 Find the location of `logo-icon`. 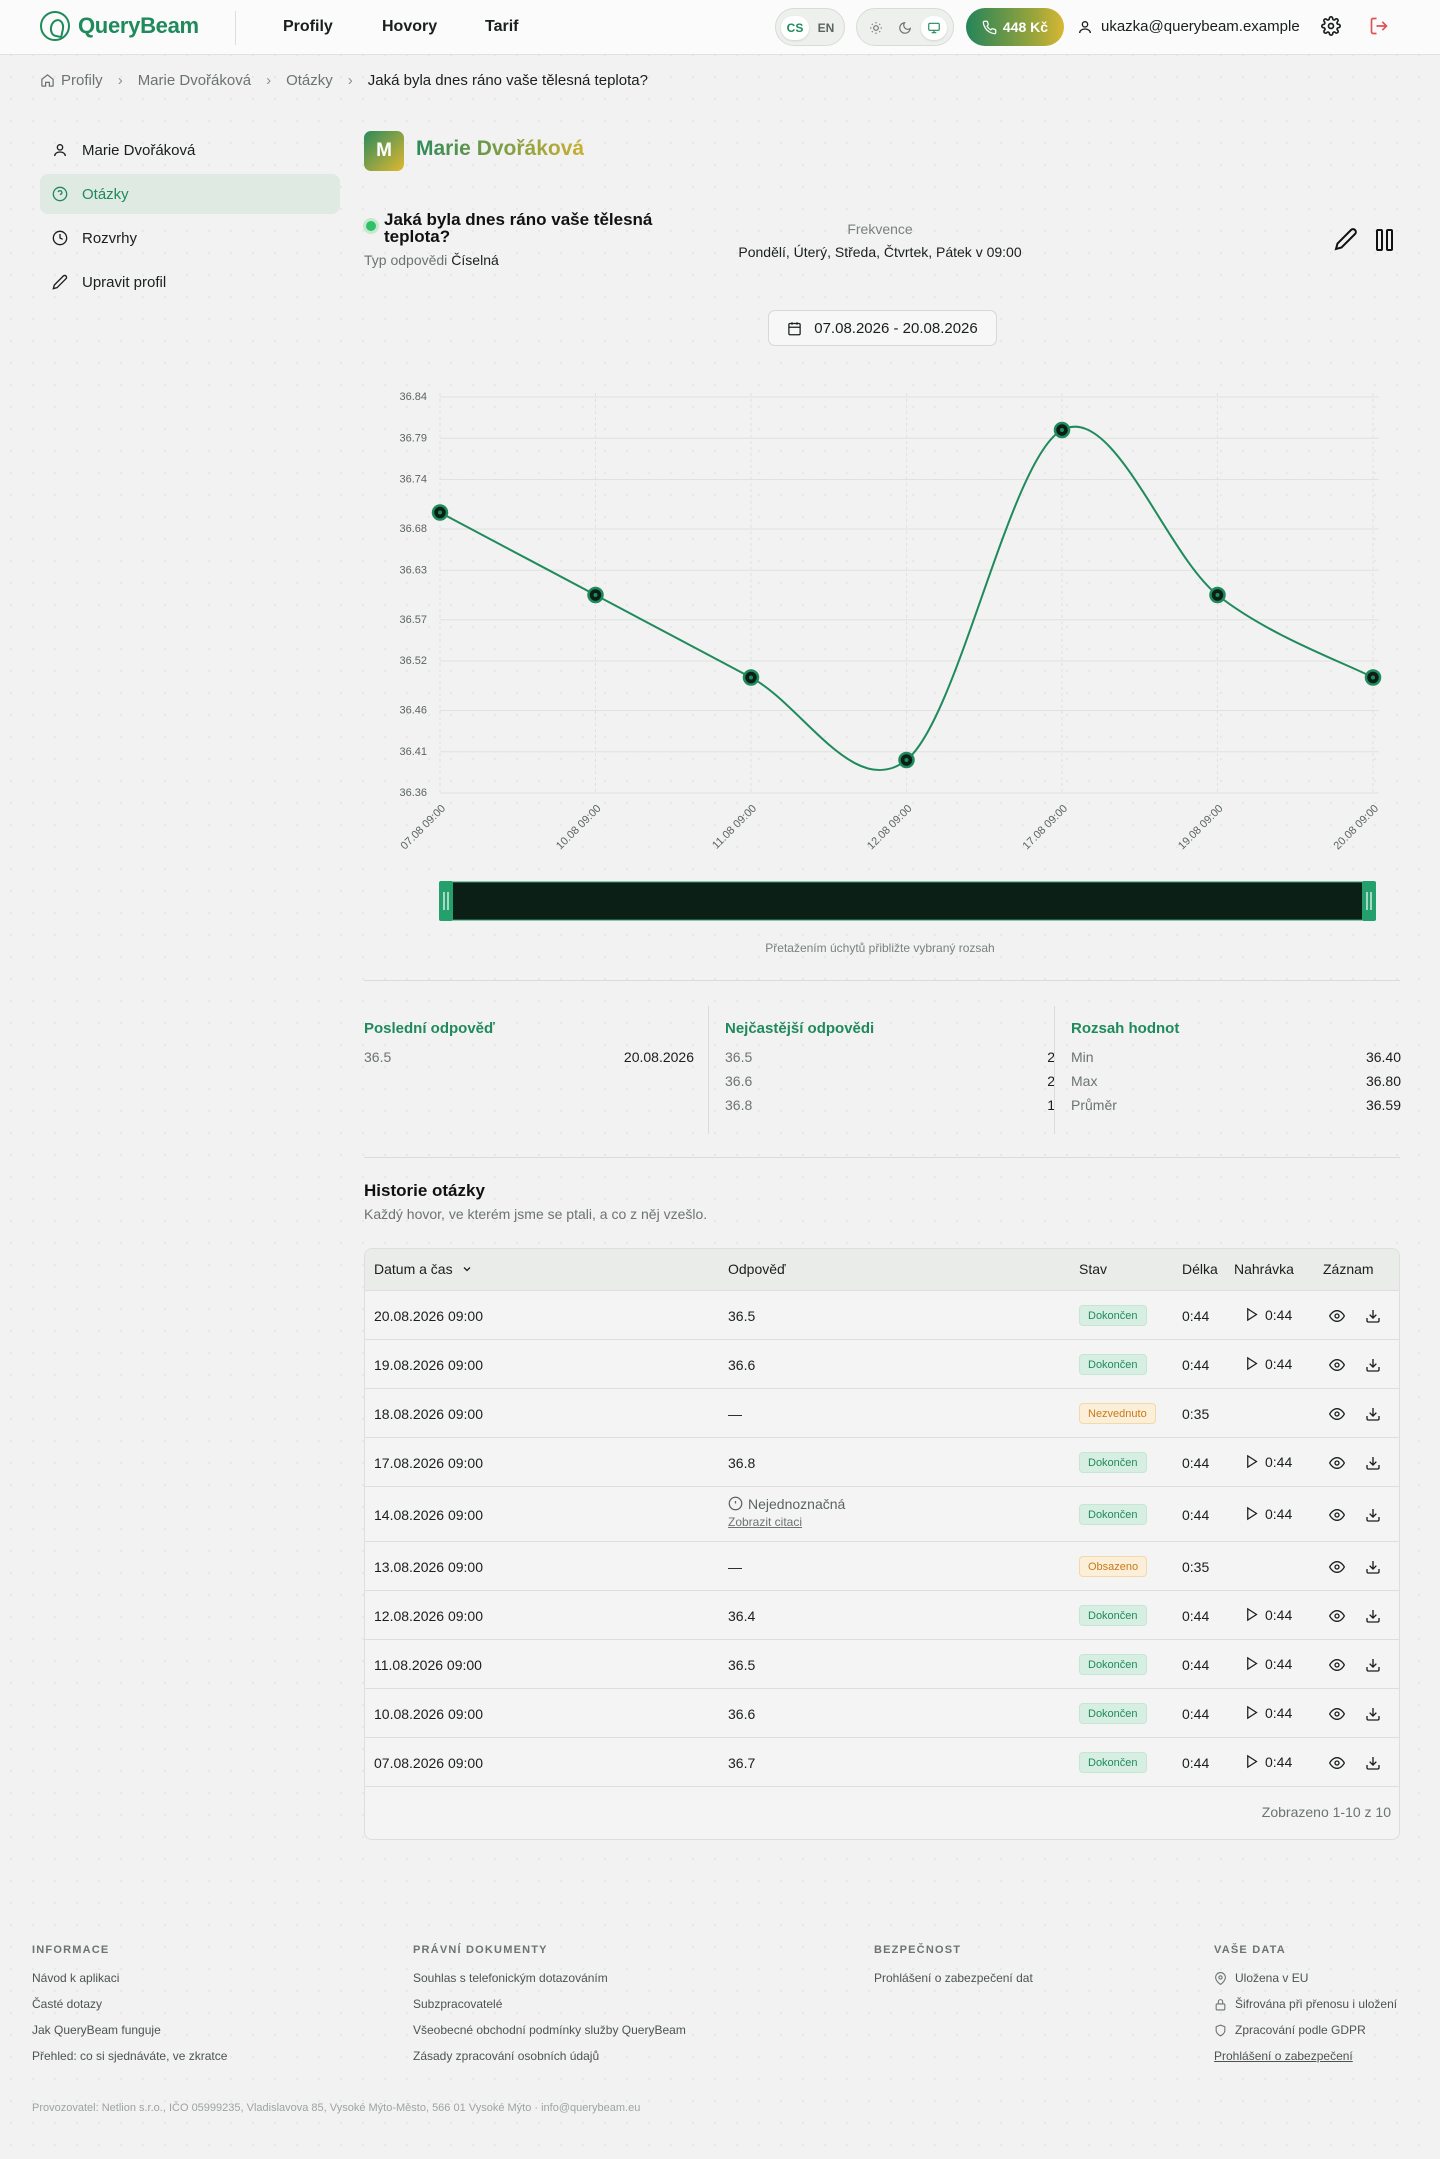

logo-icon is located at coordinates (55, 26).